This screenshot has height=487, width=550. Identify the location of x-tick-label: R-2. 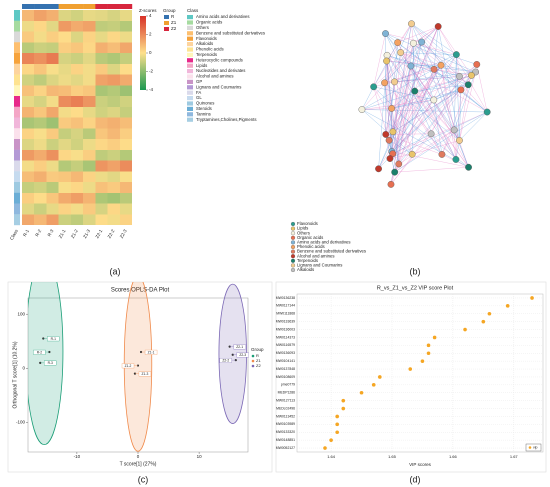
(38, 232).